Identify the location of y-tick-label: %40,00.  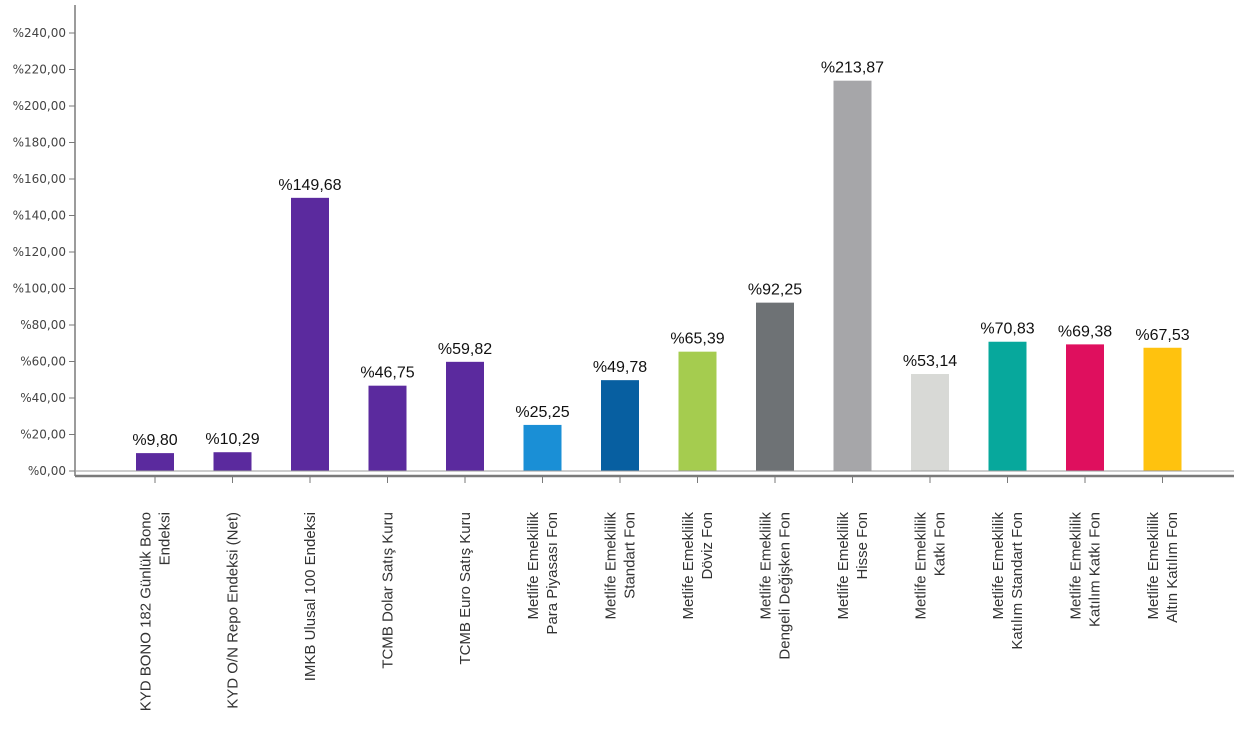
(43, 398).